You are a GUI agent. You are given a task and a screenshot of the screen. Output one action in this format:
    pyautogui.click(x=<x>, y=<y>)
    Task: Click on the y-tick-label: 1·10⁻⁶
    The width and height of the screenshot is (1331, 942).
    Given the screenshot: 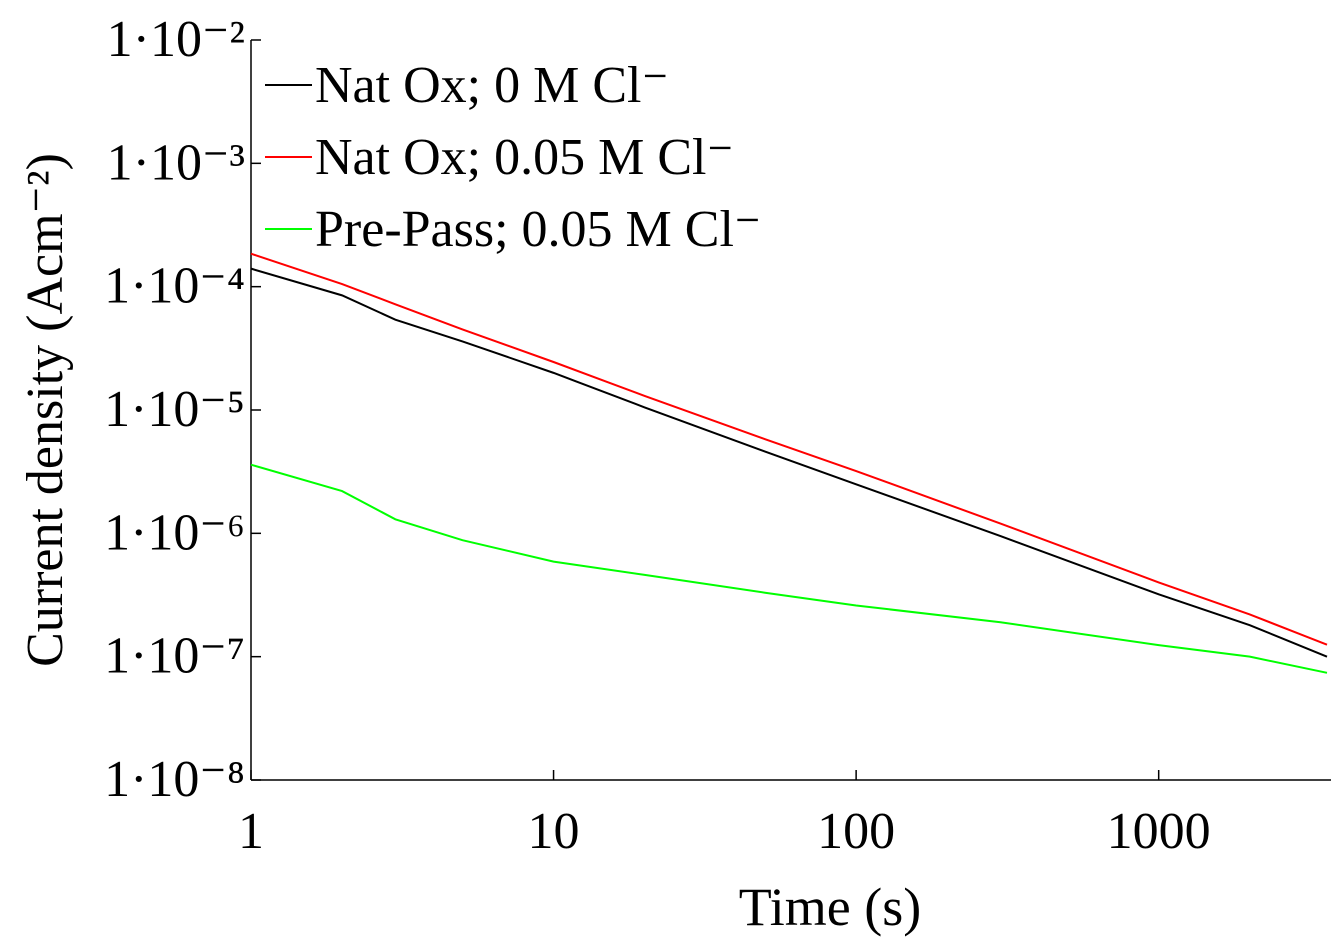 What is the action you would take?
    pyautogui.click(x=174, y=532)
    